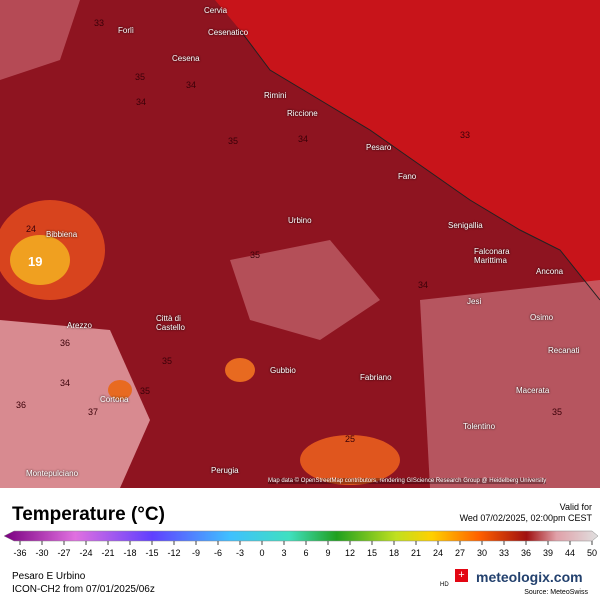 Image resolution: width=600 pixels, height=600 pixels. What do you see at coordinates (327, 553) in the screenshot?
I see `legend-tick-label: 9` at bounding box center [327, 553].